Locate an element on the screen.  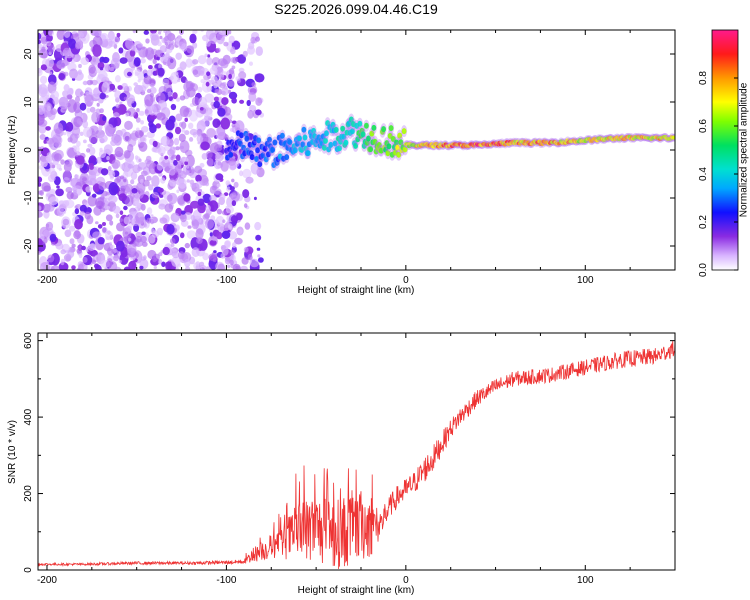
snr-xlabel: Height of straight line (km) is located at coordinates (356, 590).